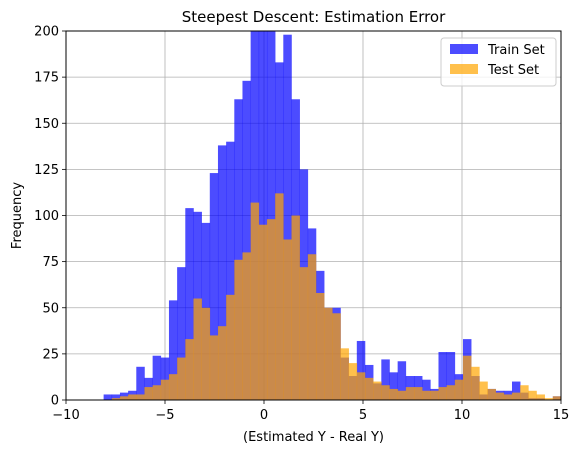  What do you see at coordinates (55, 401) in the screenshot?
I see `y-tick-label: 0` at bounding box center [55, 401].